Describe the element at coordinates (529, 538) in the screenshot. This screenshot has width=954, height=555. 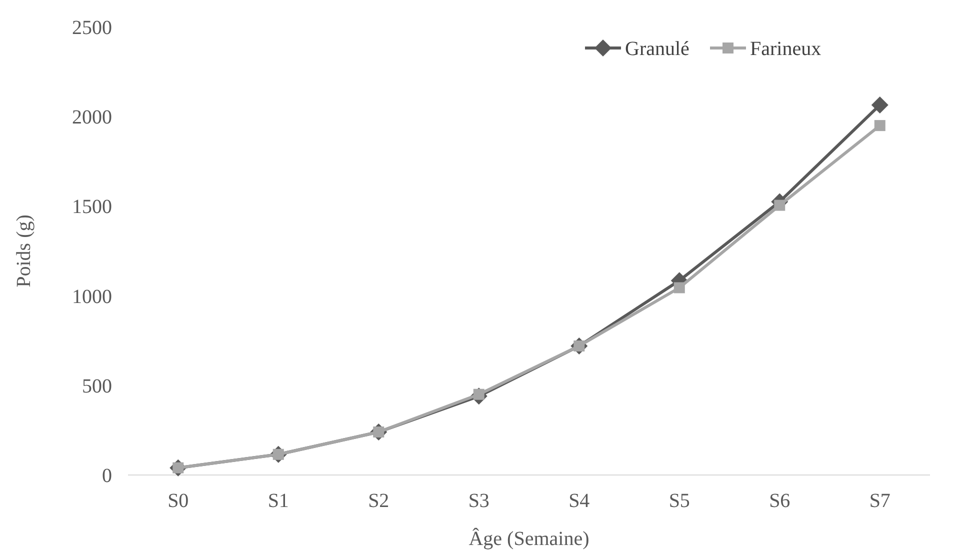
I see `x-axis-title: Âge (Semaine)` at that location.